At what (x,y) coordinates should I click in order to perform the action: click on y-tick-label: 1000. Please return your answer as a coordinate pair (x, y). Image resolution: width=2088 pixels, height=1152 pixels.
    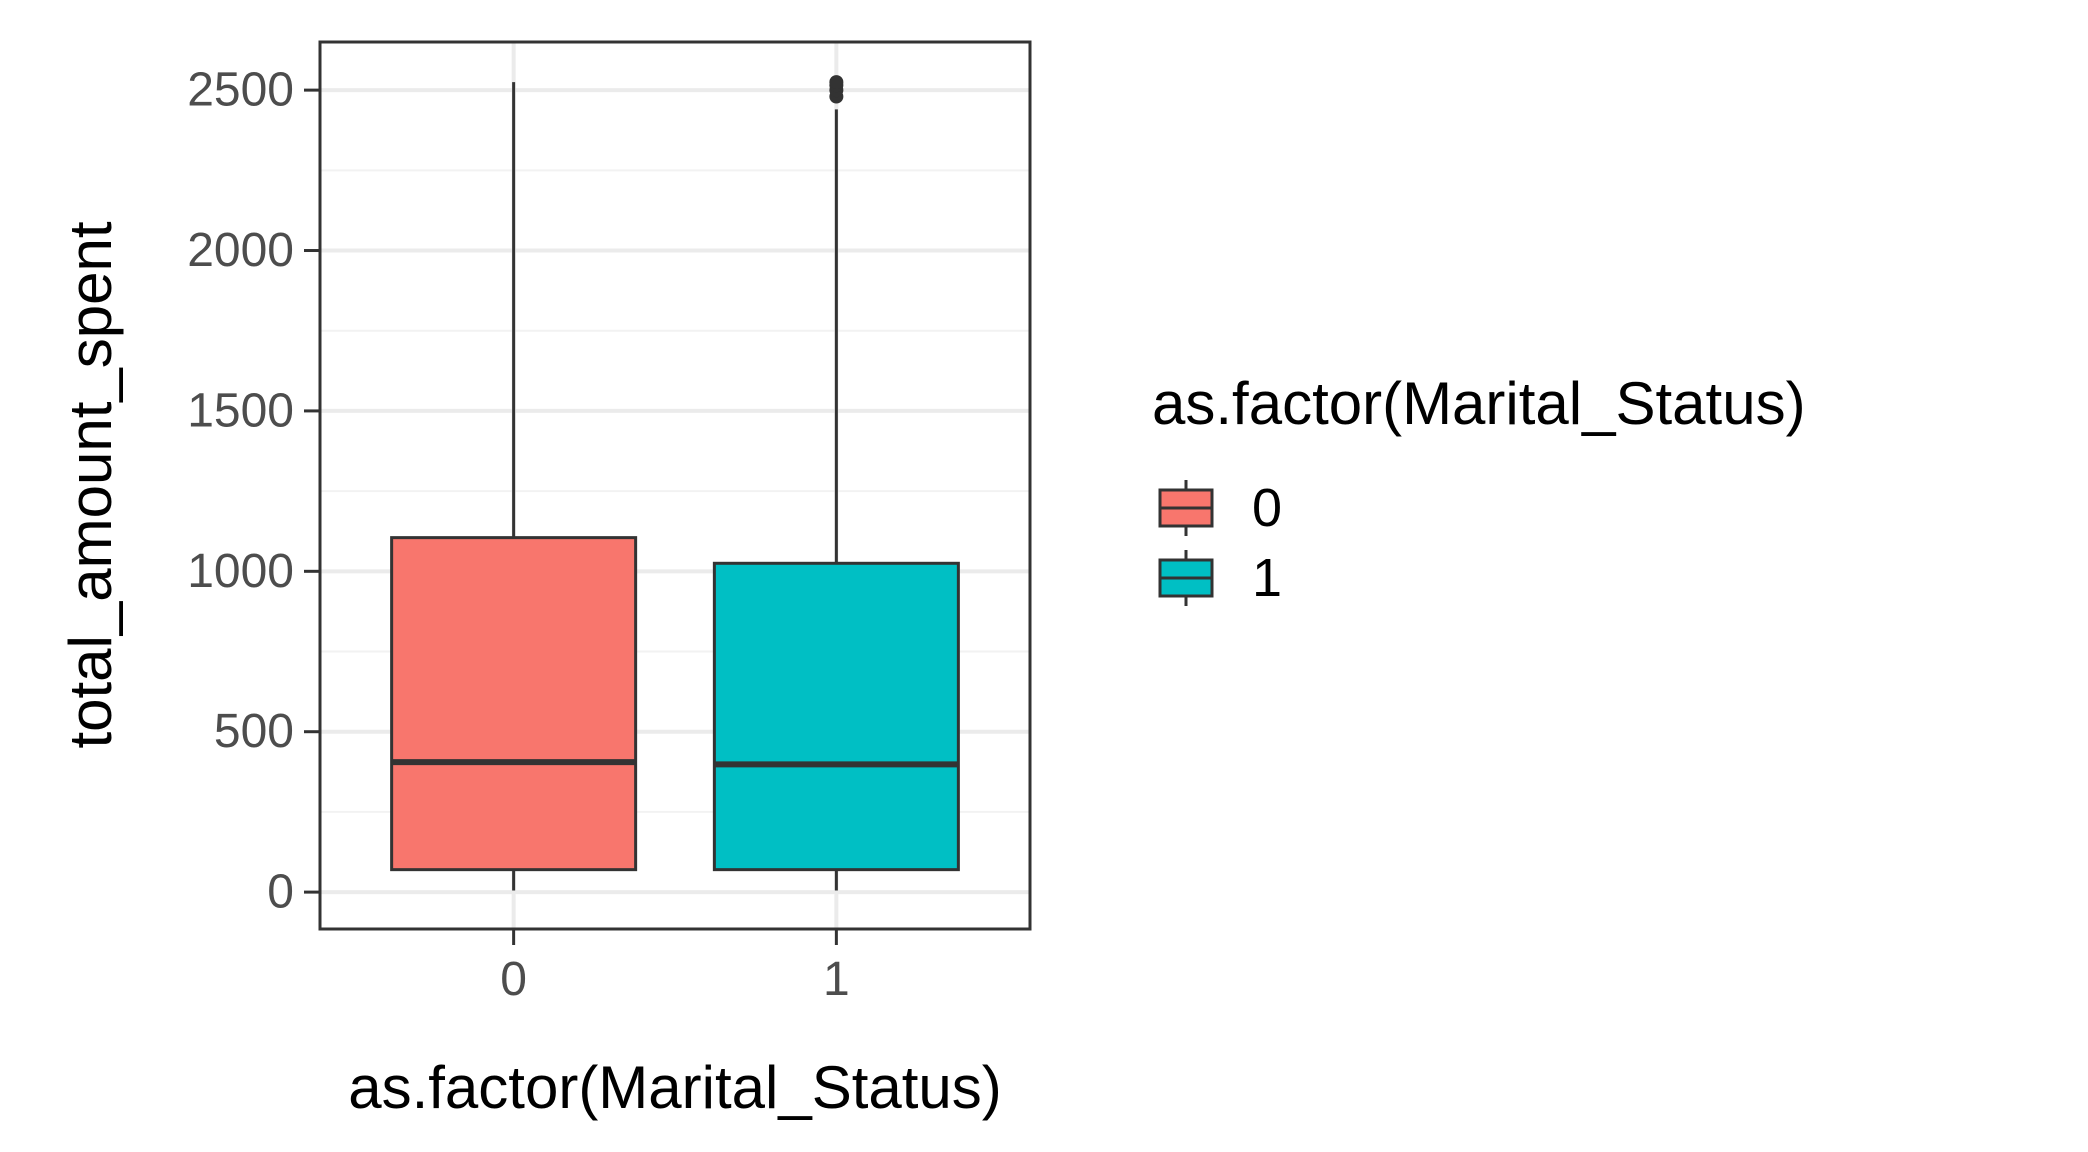
    Looking at the image, I should click on (240, 571).